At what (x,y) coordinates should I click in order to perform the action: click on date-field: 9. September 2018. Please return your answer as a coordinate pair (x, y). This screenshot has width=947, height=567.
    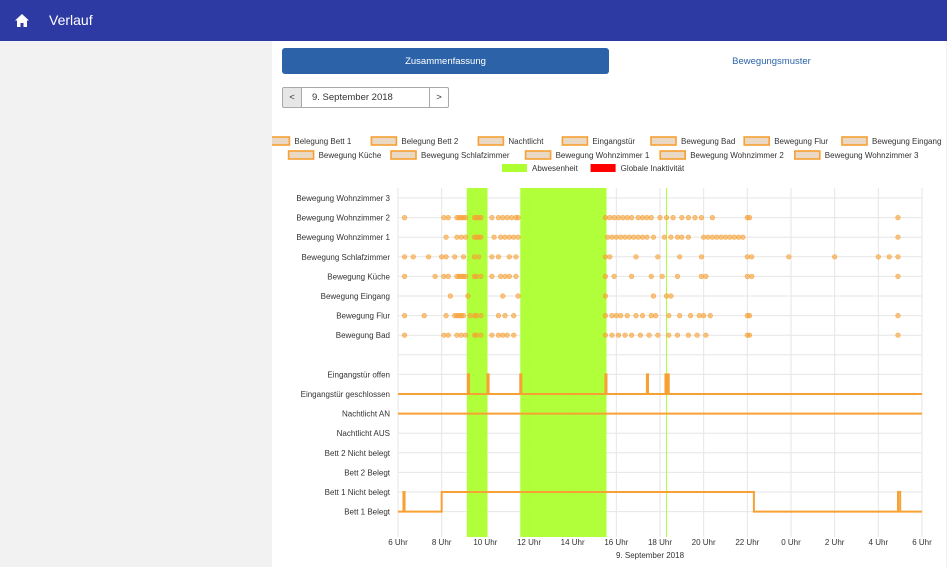
    Looking at the image, I should click on (365, 97).